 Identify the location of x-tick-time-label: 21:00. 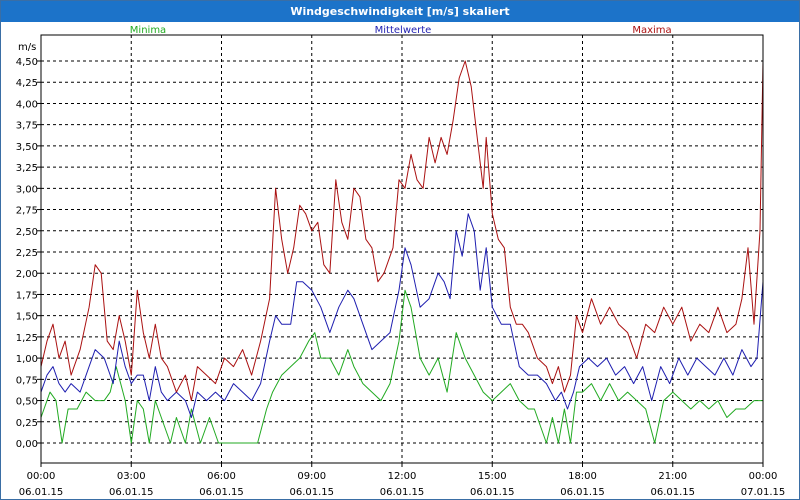
(672, 476).